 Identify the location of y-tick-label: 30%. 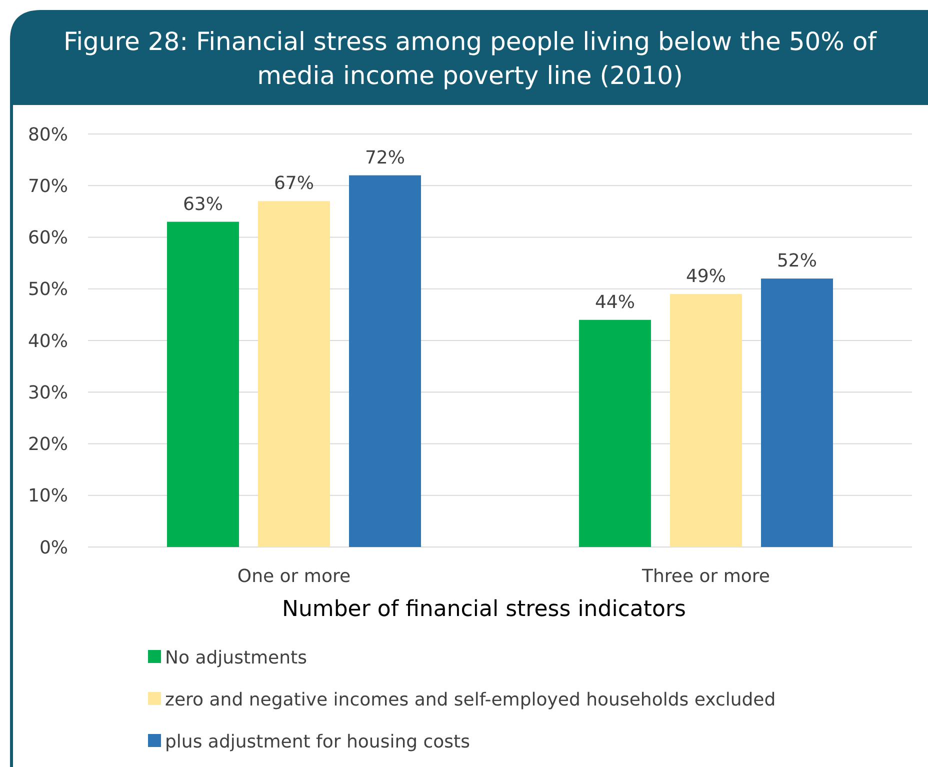
(48, 393).